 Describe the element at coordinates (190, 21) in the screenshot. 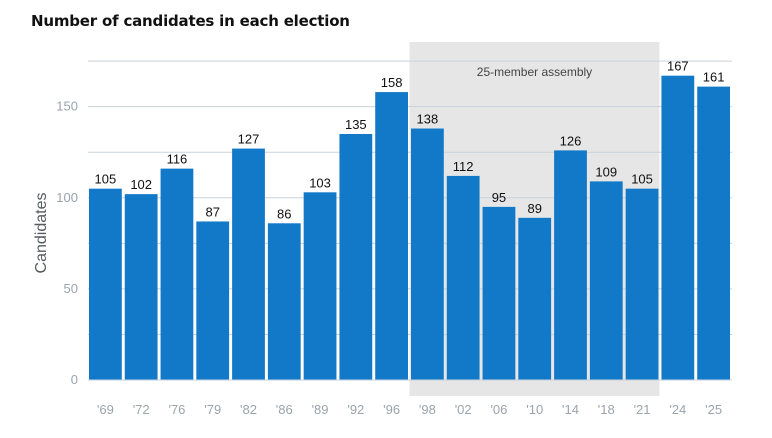

I see `chart-title: Number of candidates in each election` at that location.